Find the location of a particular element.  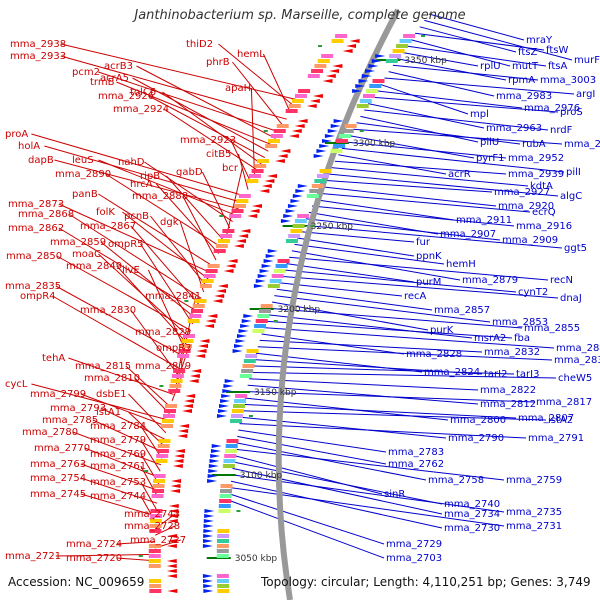

gene-label-mma-2920: mma_2920 is located at coordinates (526, 206).